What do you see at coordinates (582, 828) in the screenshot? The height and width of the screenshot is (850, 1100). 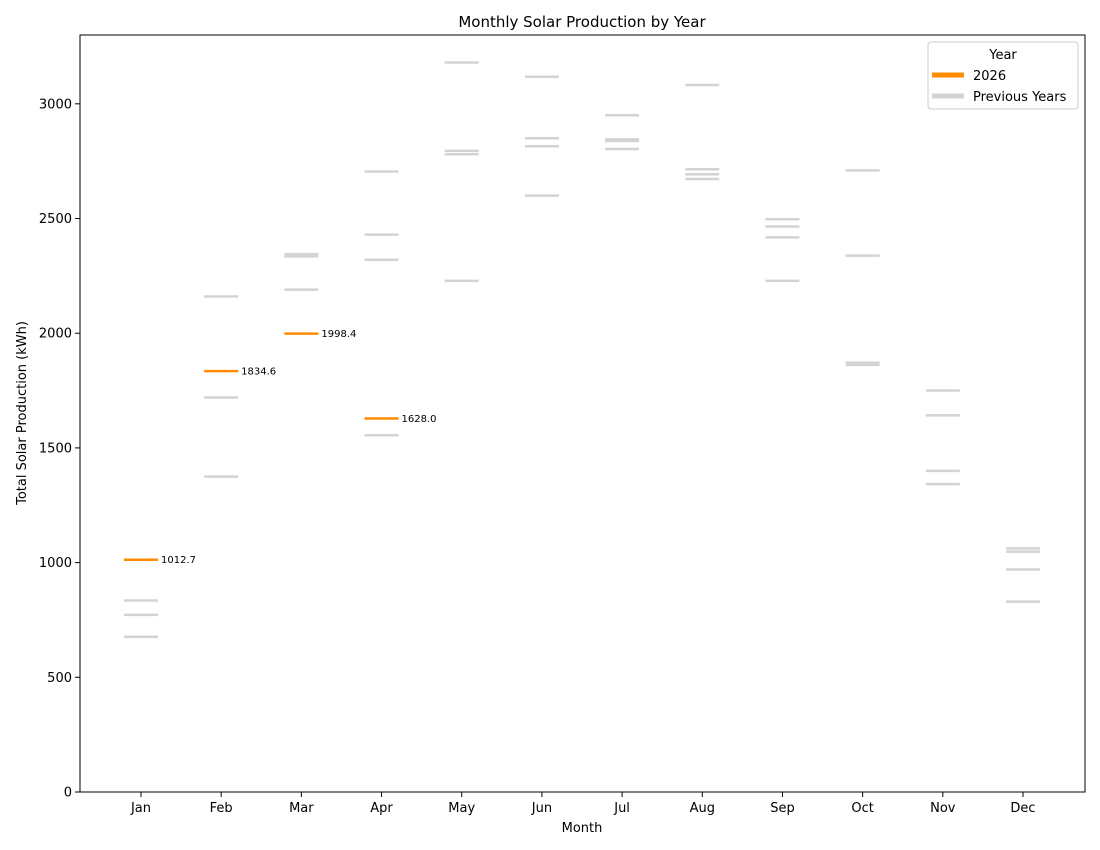 I see `x-axis-label: Month` at bounding box center [582, 828].